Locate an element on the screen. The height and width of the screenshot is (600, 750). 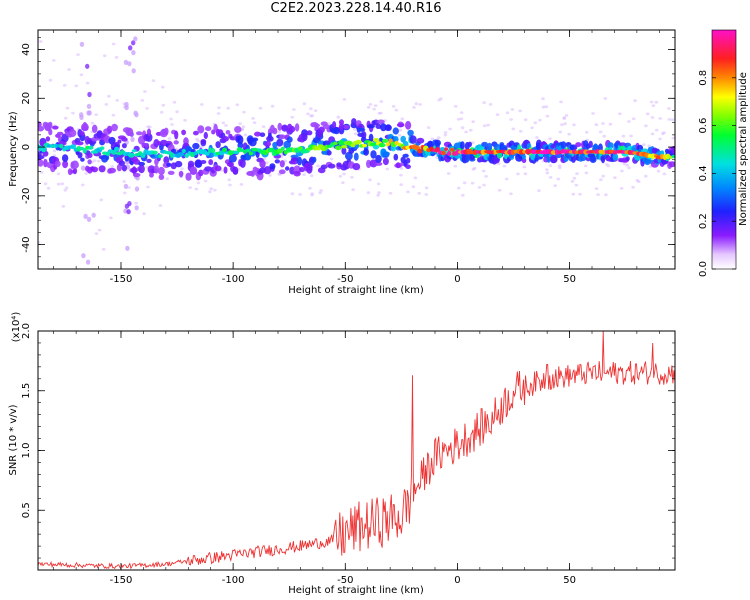
top-xlabel: Height of straight line (km) is located at coordinates (356, 290).